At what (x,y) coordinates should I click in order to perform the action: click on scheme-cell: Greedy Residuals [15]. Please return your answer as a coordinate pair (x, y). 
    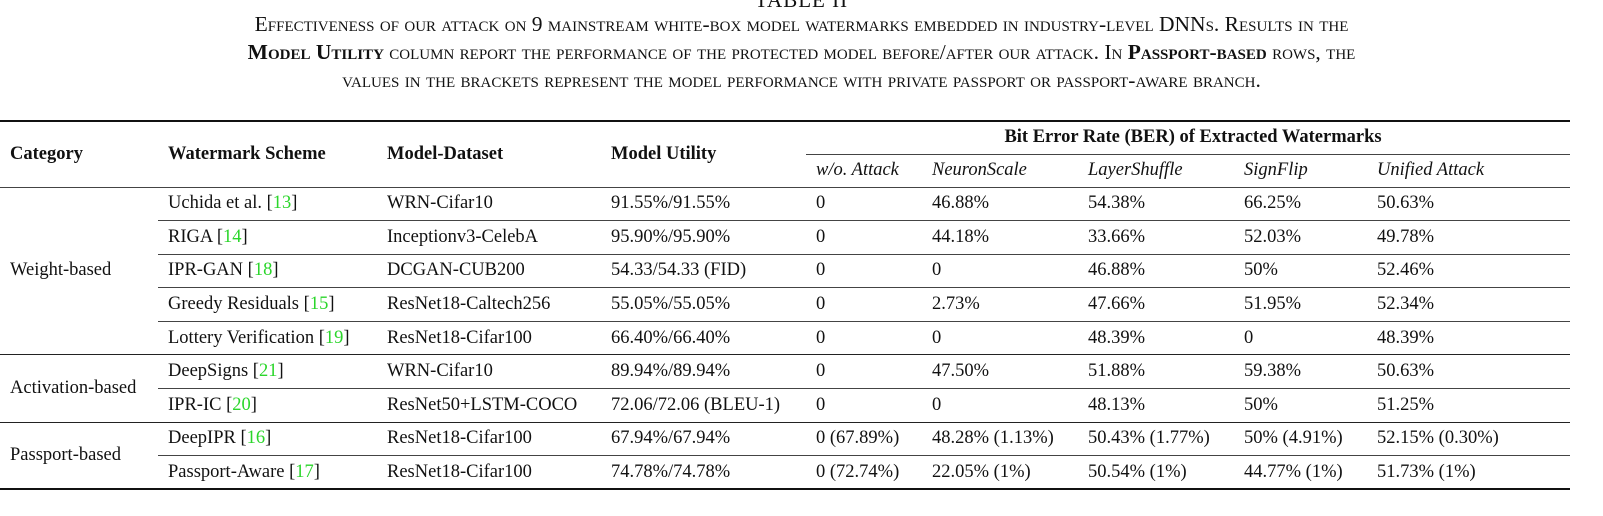
    Looking at the image, I should click on (267, 304).